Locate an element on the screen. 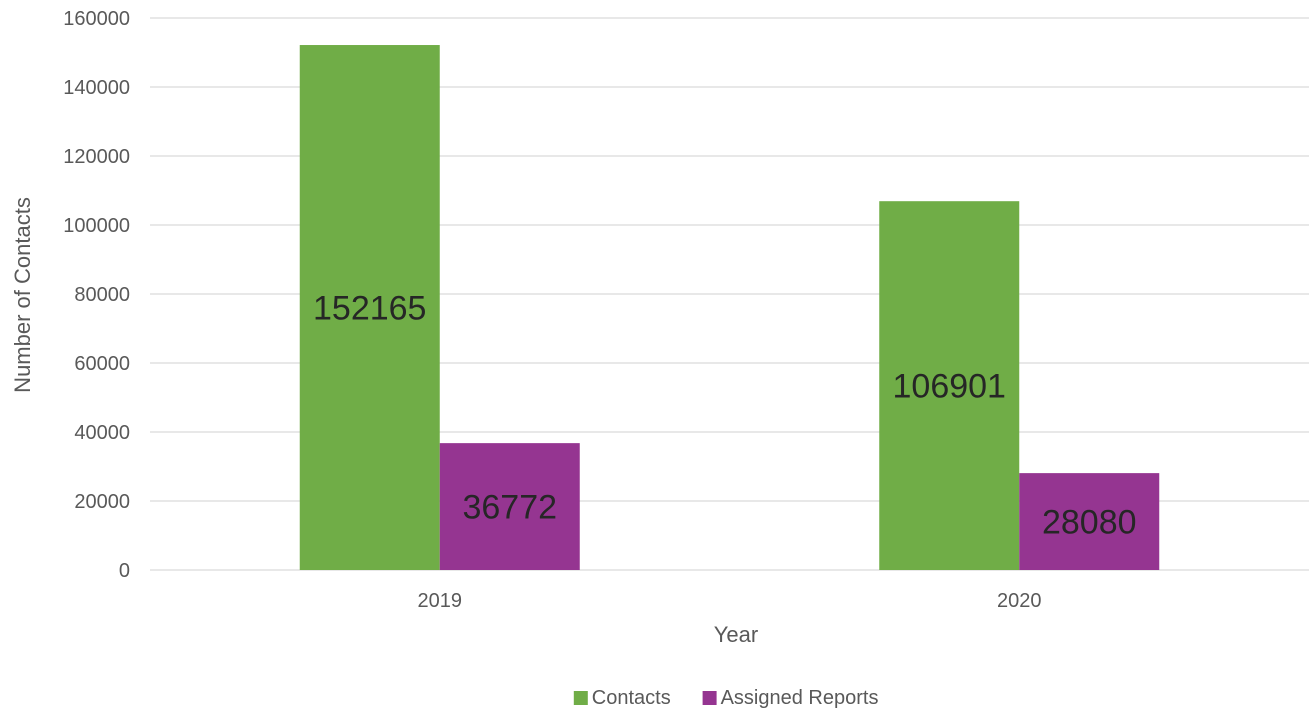  bar-contacts-2019 is located at coordinates (369, 307).